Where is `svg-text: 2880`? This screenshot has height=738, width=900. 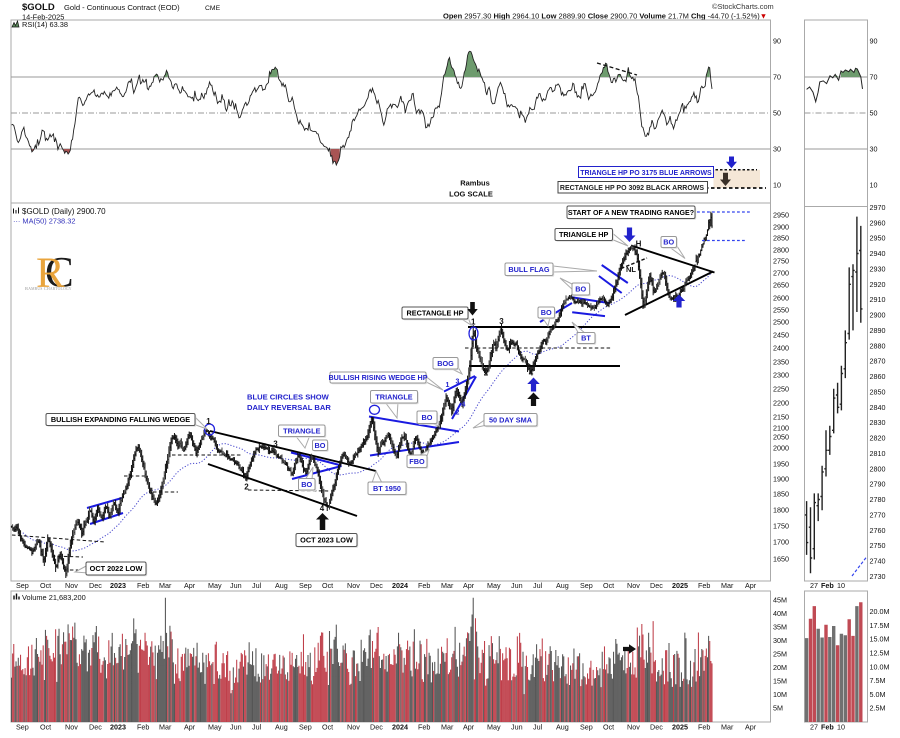 svg-text: 2880 is located at coordinates (878, 345).